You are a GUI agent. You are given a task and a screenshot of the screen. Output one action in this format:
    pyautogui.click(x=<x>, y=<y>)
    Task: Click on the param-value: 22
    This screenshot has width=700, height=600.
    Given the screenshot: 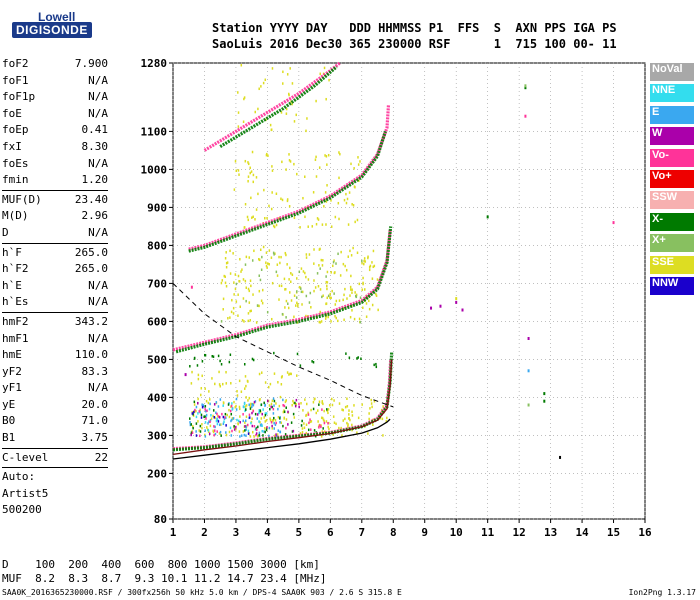 What is the action you would take?
    pyautogui.click(x=101, y=457)
    